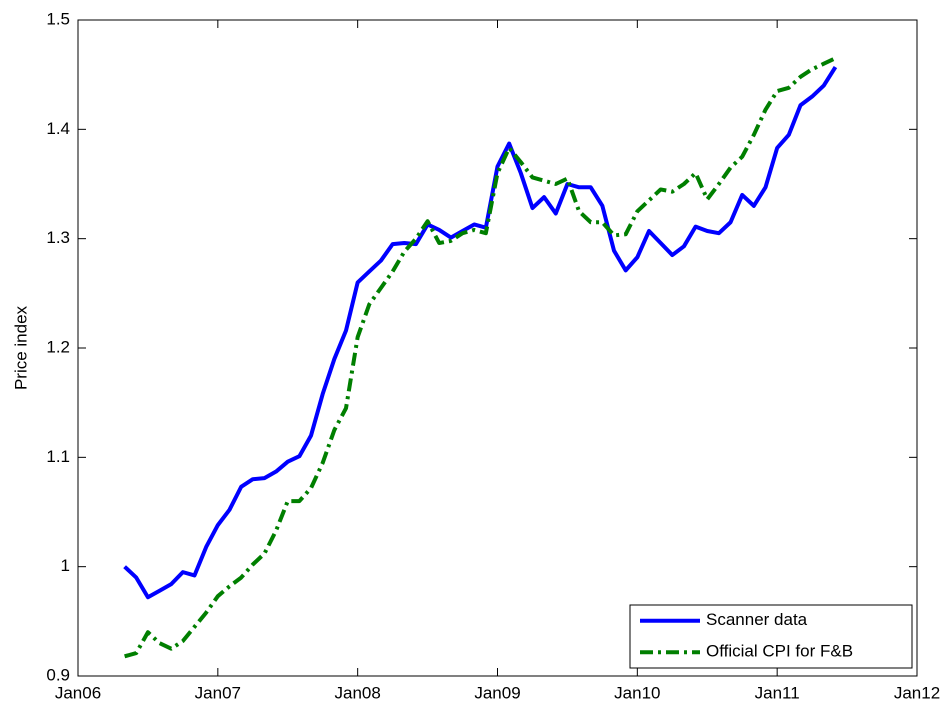  Describe the element at coordinates (218, 692) in the screenshot. I see `x-tick-label: Jan07` at that location.